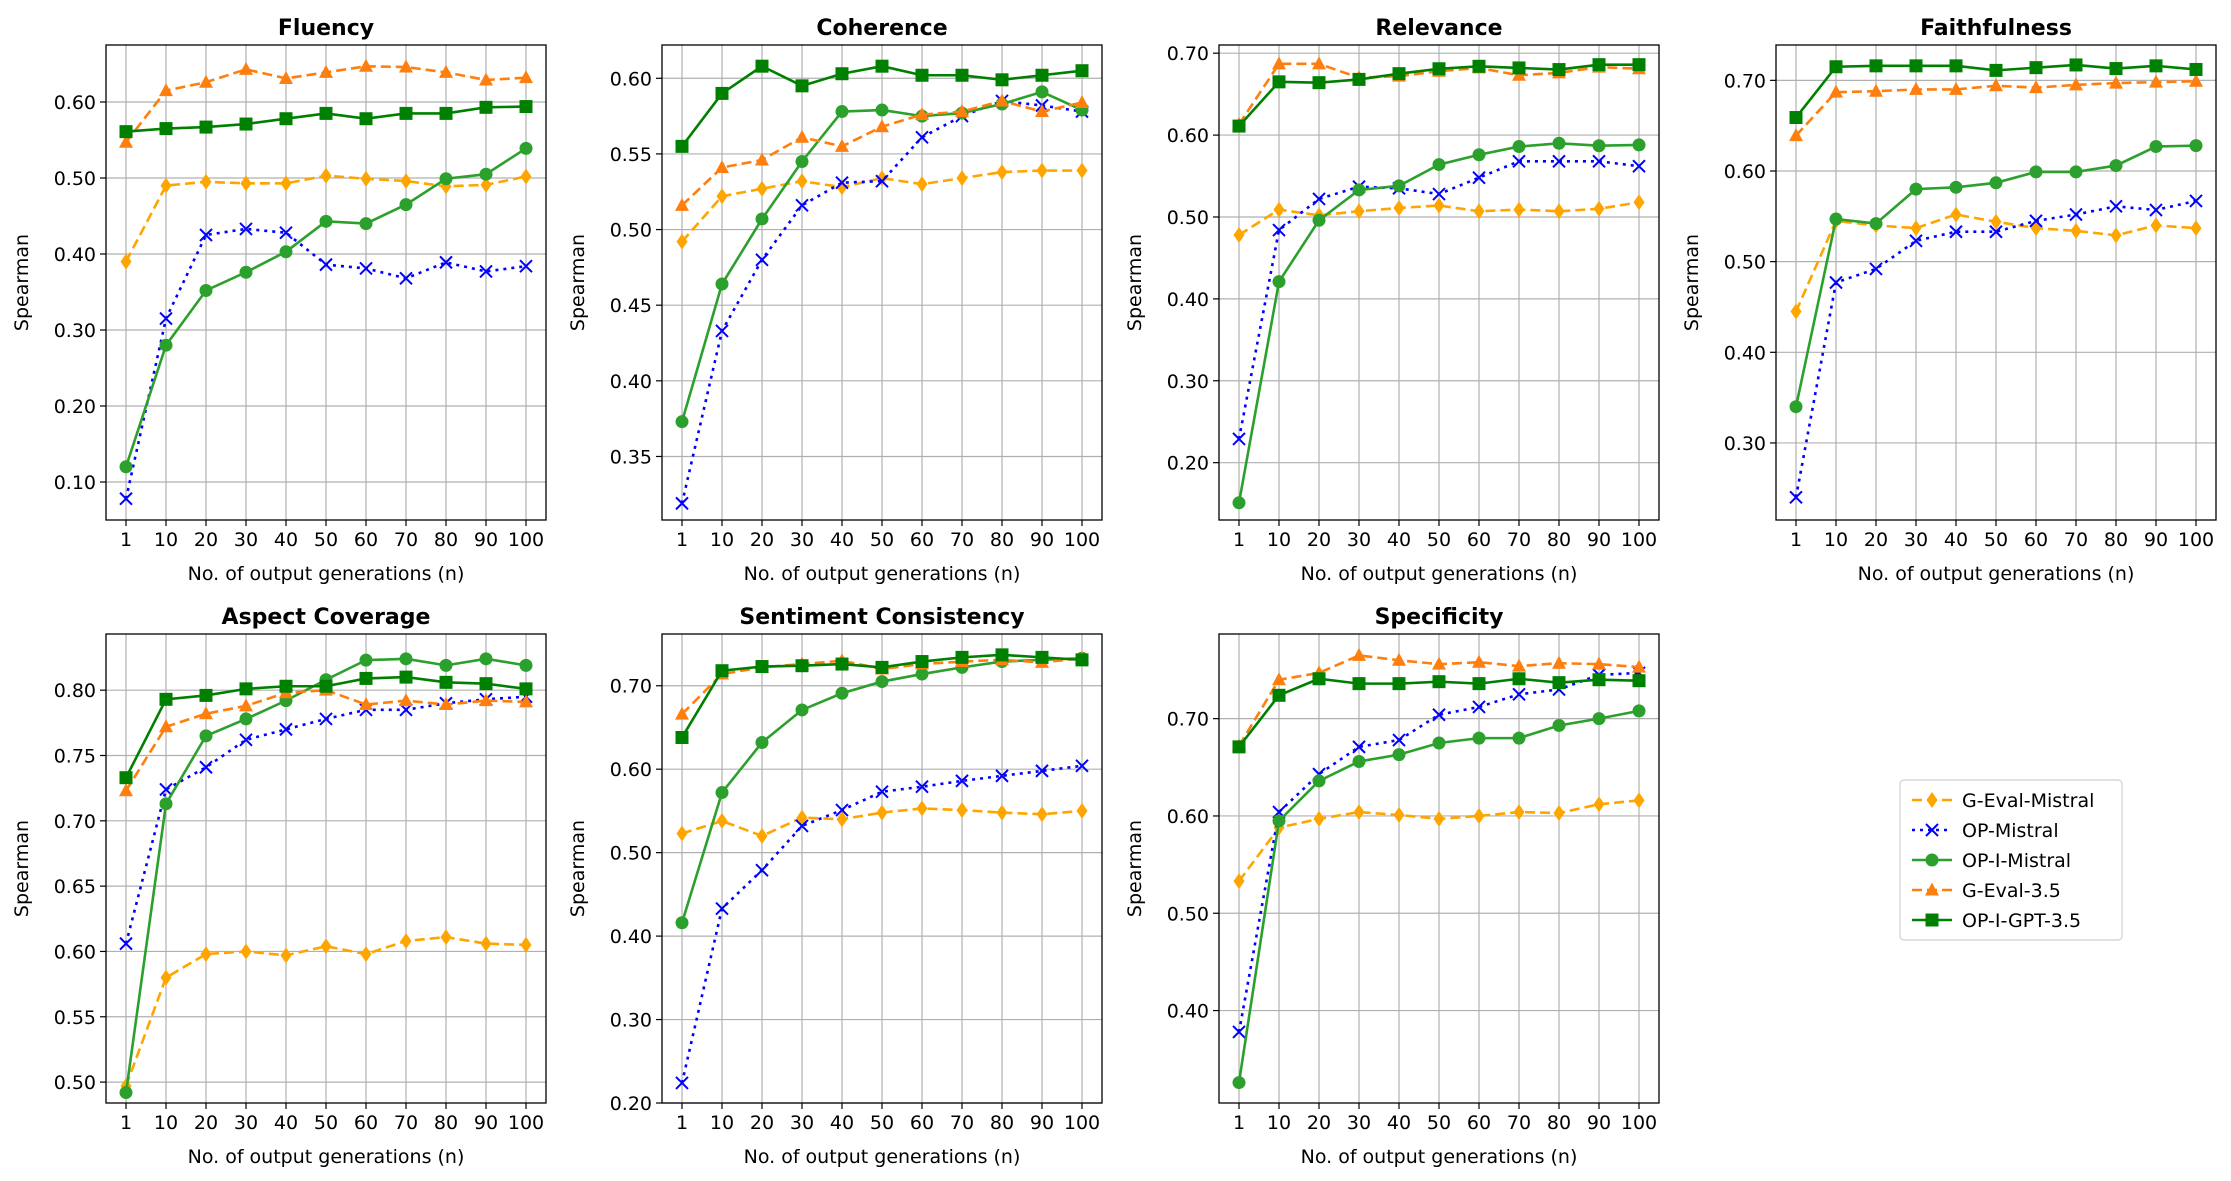  What do you see at coordinates (682, 1123) in the screenshot?
I see `x-tick-label: 1` at bounding box center [682, 1123].